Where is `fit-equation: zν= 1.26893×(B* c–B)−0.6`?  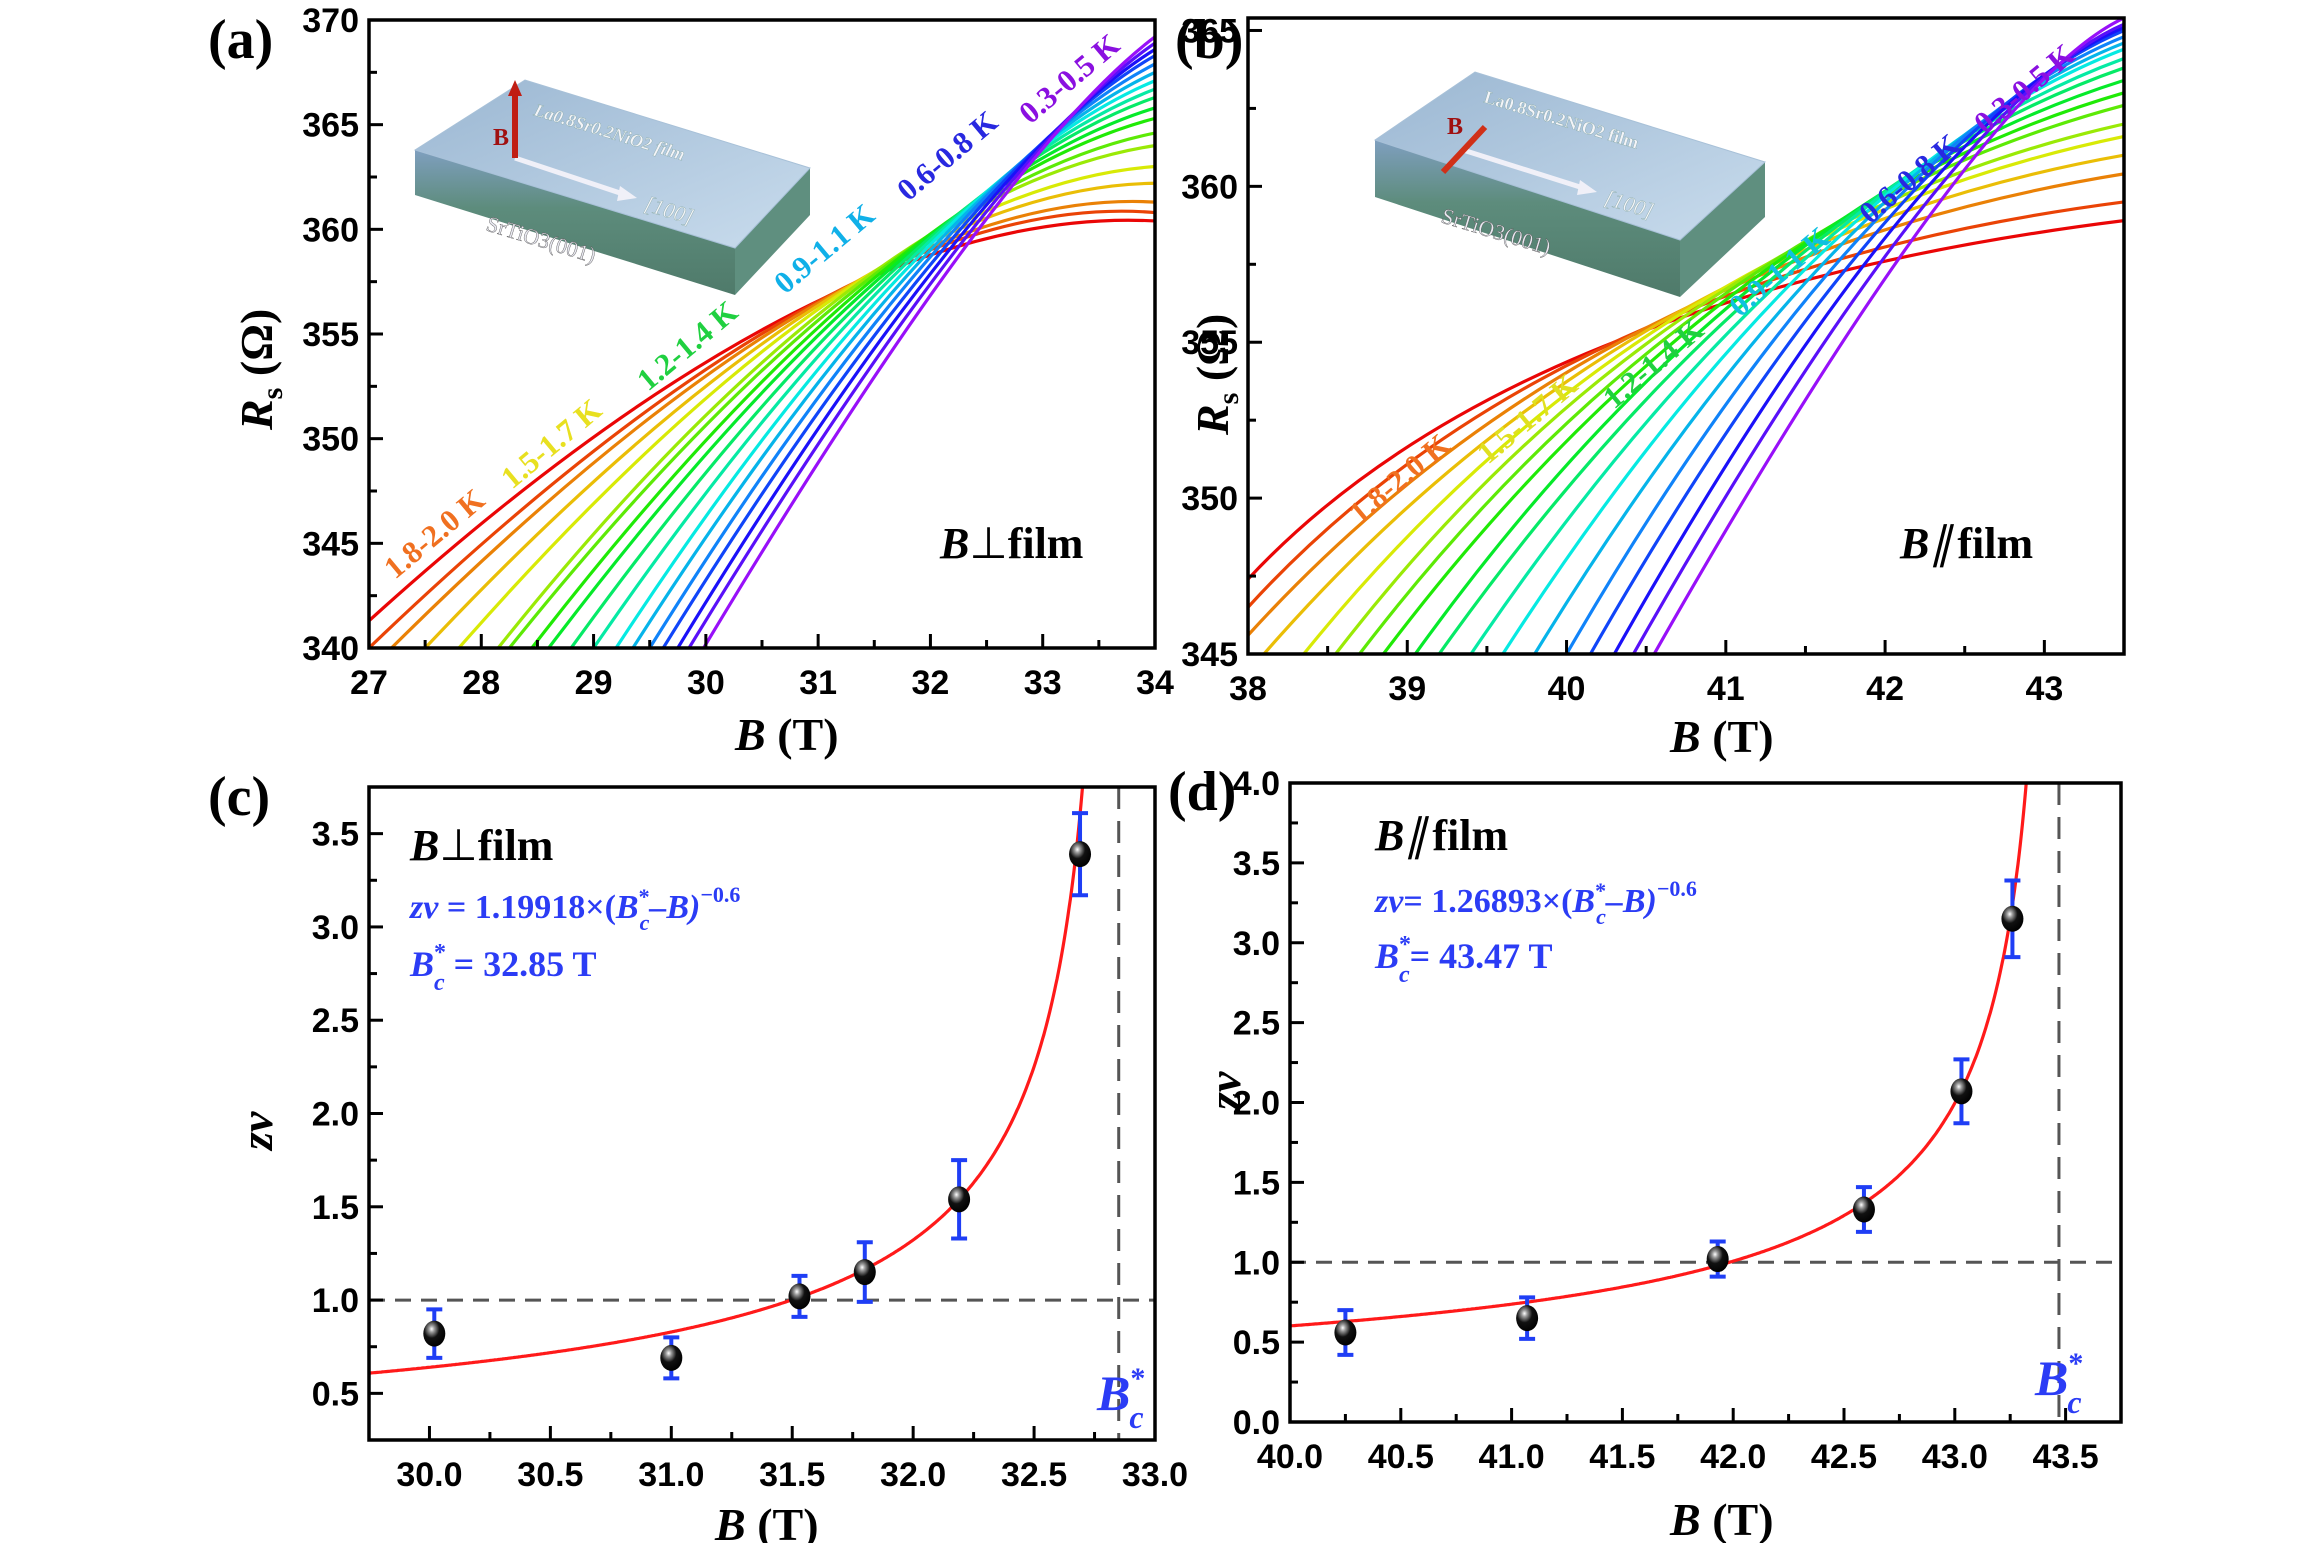 fit-equation: zν= 1.26893×(B* c–B)−0.6 is located at coordinates (1535, 902).